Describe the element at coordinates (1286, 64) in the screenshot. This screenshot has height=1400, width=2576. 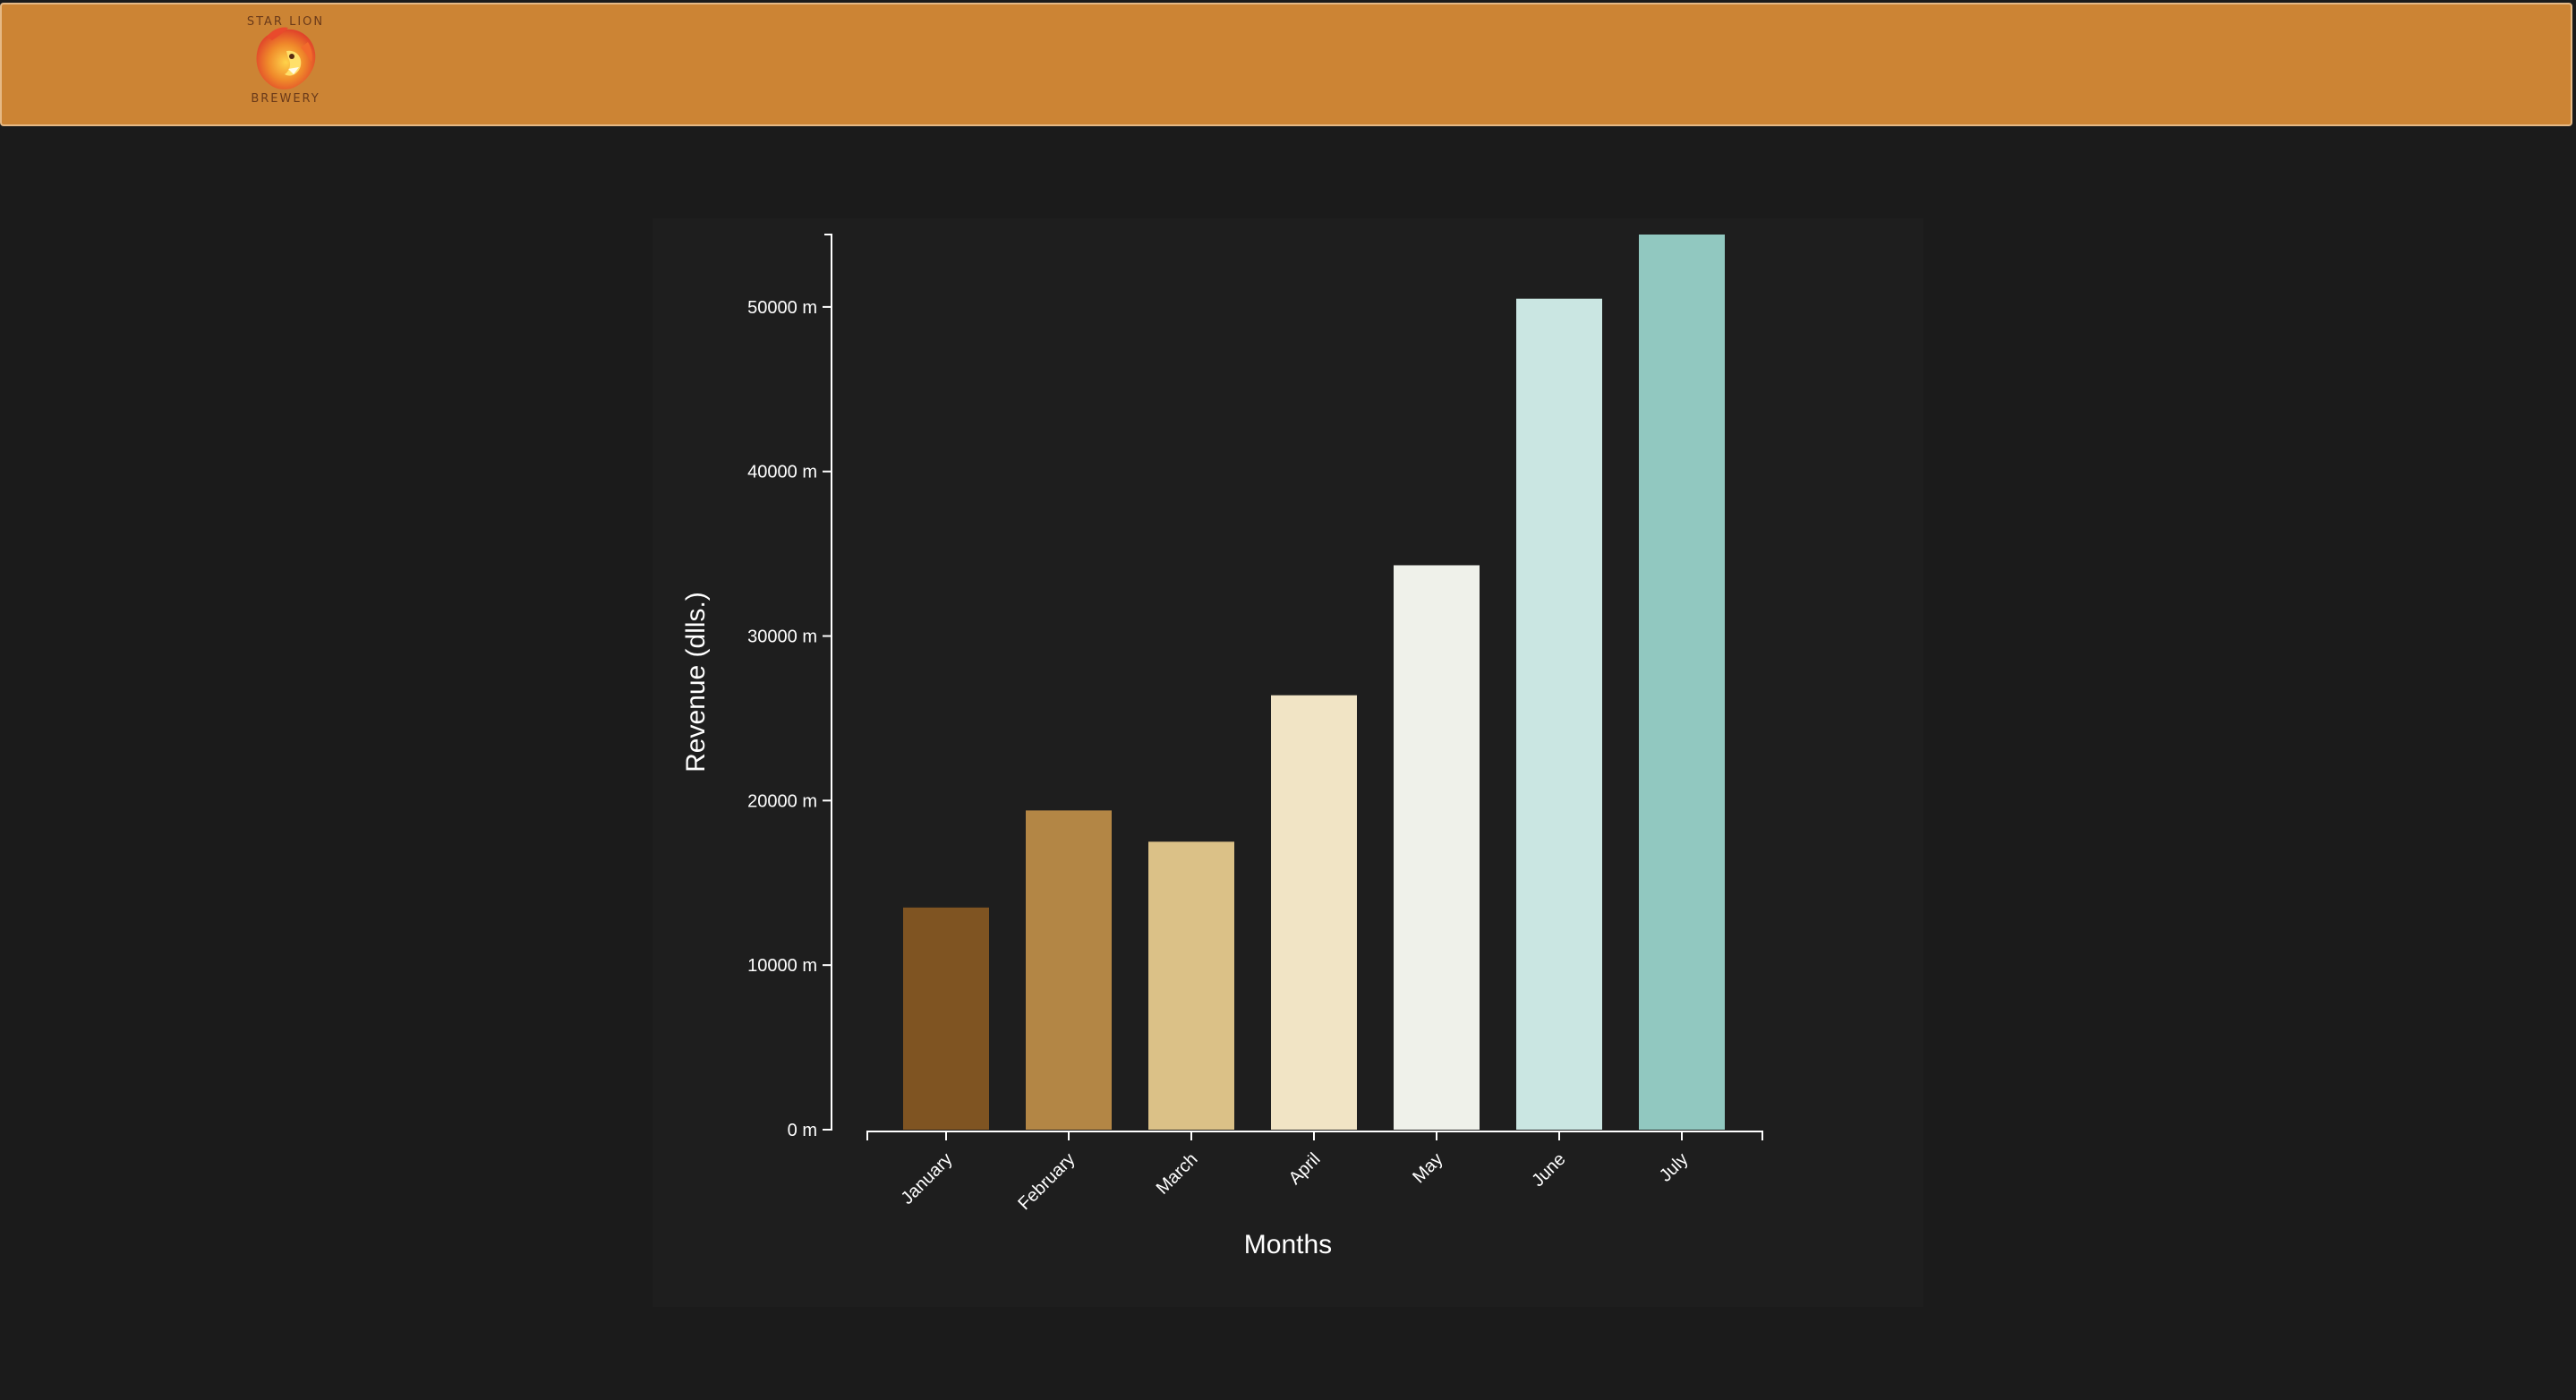
I see `brewery-header: STAR LION BREWERY` at that location.